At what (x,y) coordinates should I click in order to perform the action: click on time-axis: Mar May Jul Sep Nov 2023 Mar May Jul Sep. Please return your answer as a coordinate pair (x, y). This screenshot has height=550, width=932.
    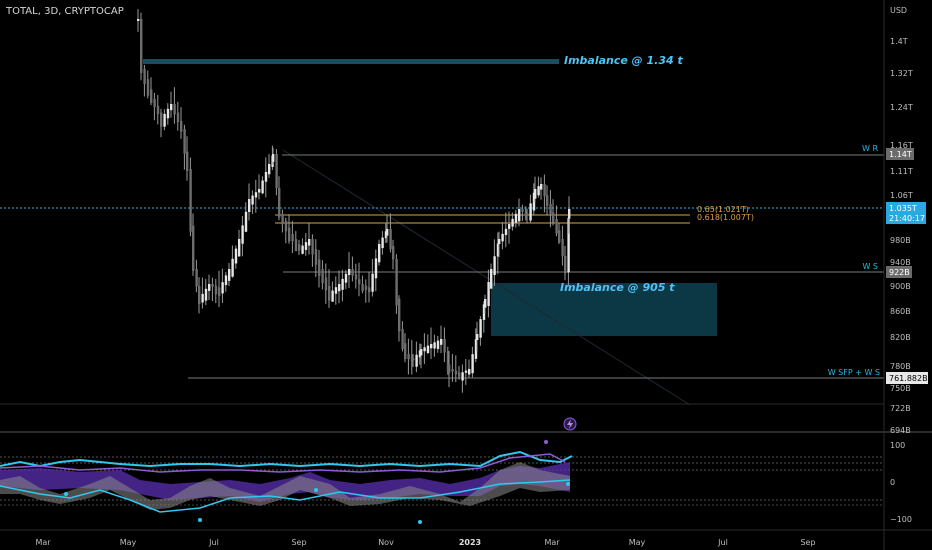
    Looking at the image, I should click on (425, 542).